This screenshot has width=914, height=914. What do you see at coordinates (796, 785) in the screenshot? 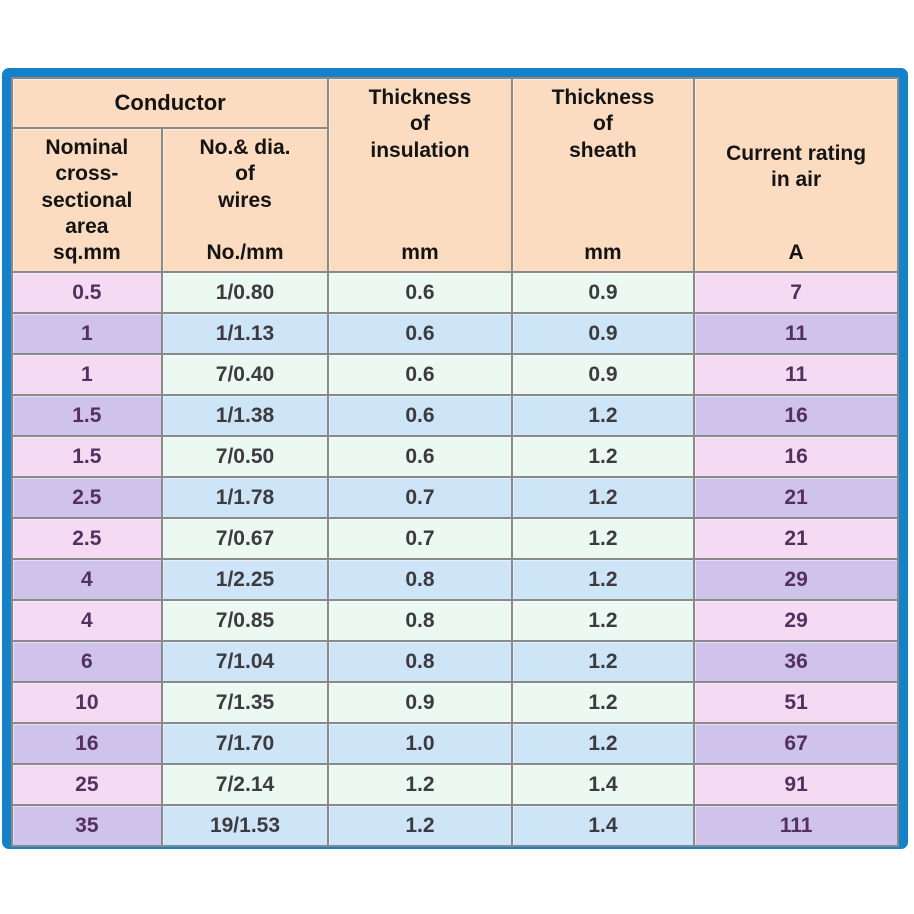
I see `cell-current: 91` at bounding box center [796, 785].